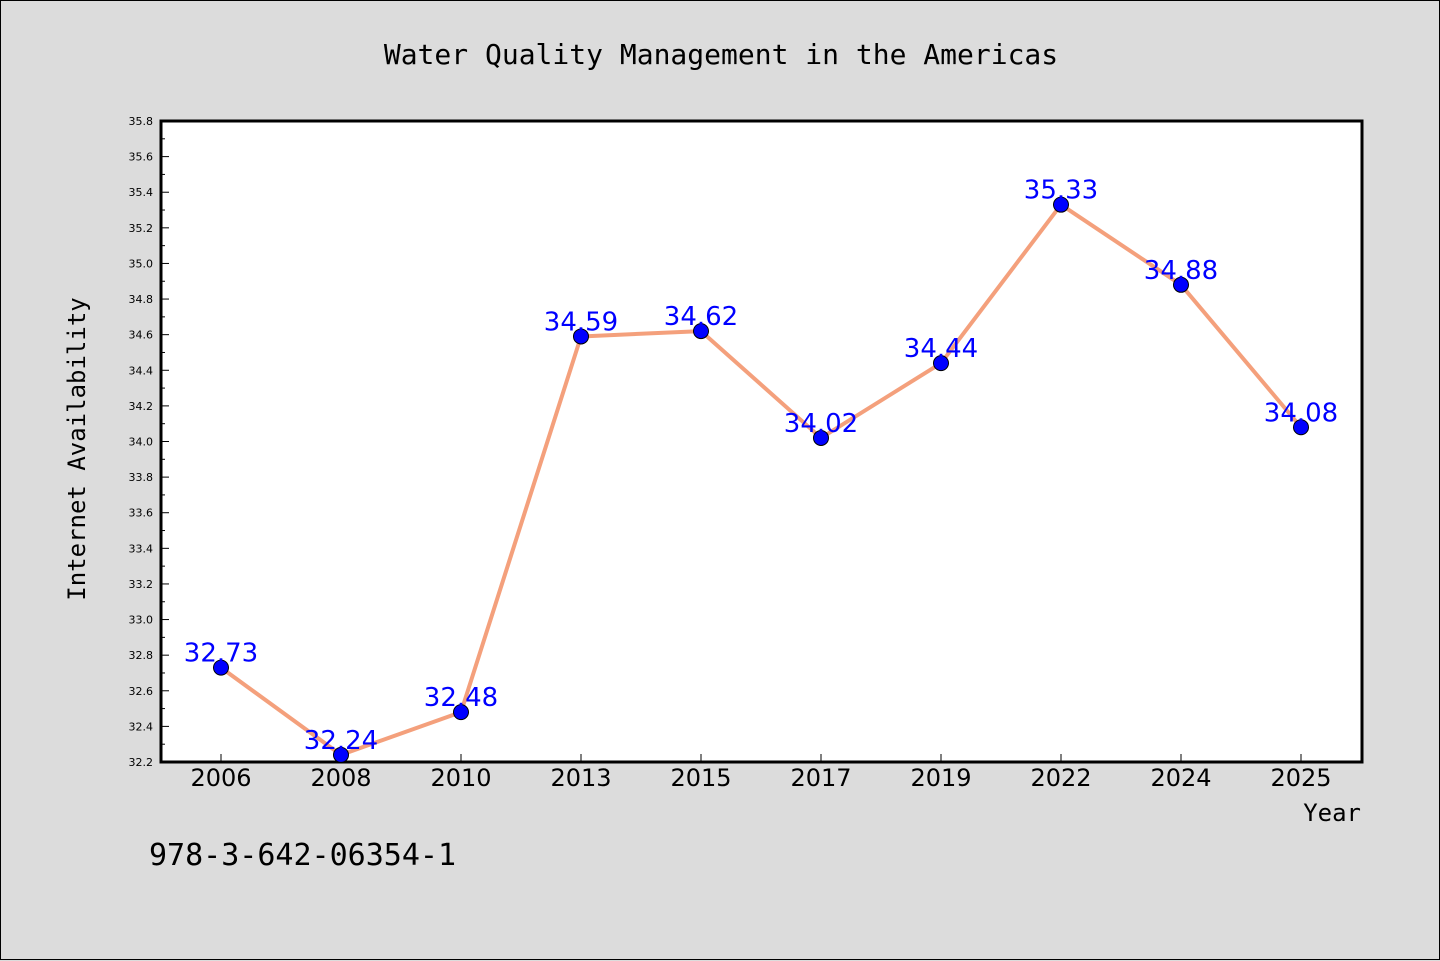  What do you see at coordinates (460, 778) in the screenshot?
I see `x-tick-label: 2010` at bounding box center [460, 778].